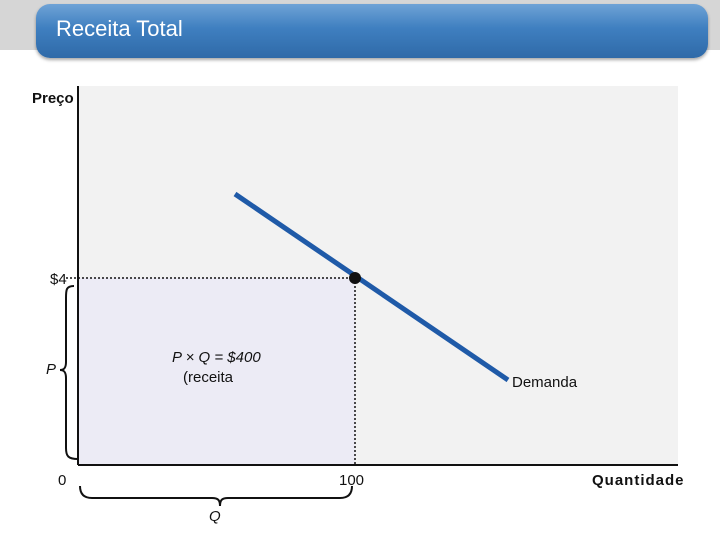 Image resolution: width=720 pixels, height=540 pixels. Describe the element at coordinates (216, 496) in the screenshot. I see `quantity-brace` at that location.